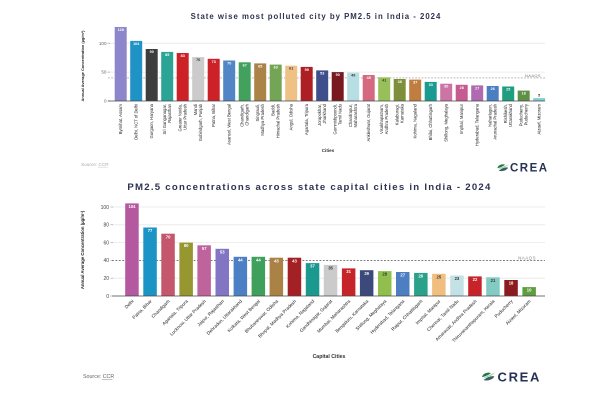 The width and height of the screenshot is (600, 405). Describe the element at coordinates (521, 115) in the screenshot. I see `svg-text: Puducherry,` at that location.